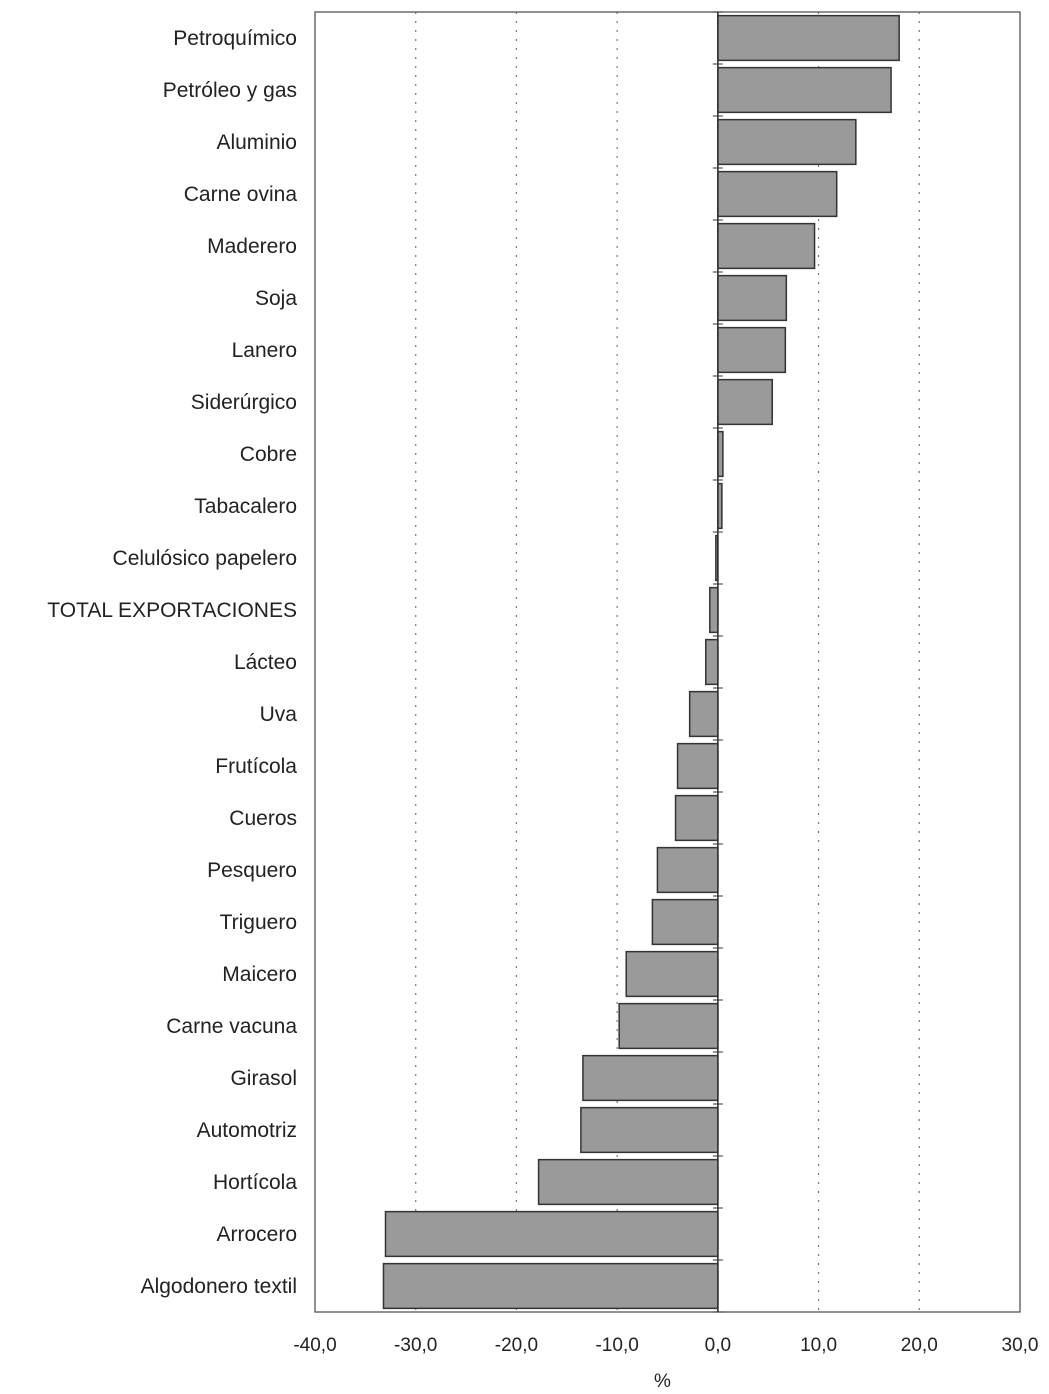 This screenshot has height=1394, width=1049. What do you see at coordinates (263, 818) in the screenshot?
I see `category-label: Cueros` at bounding box center [263, 818].